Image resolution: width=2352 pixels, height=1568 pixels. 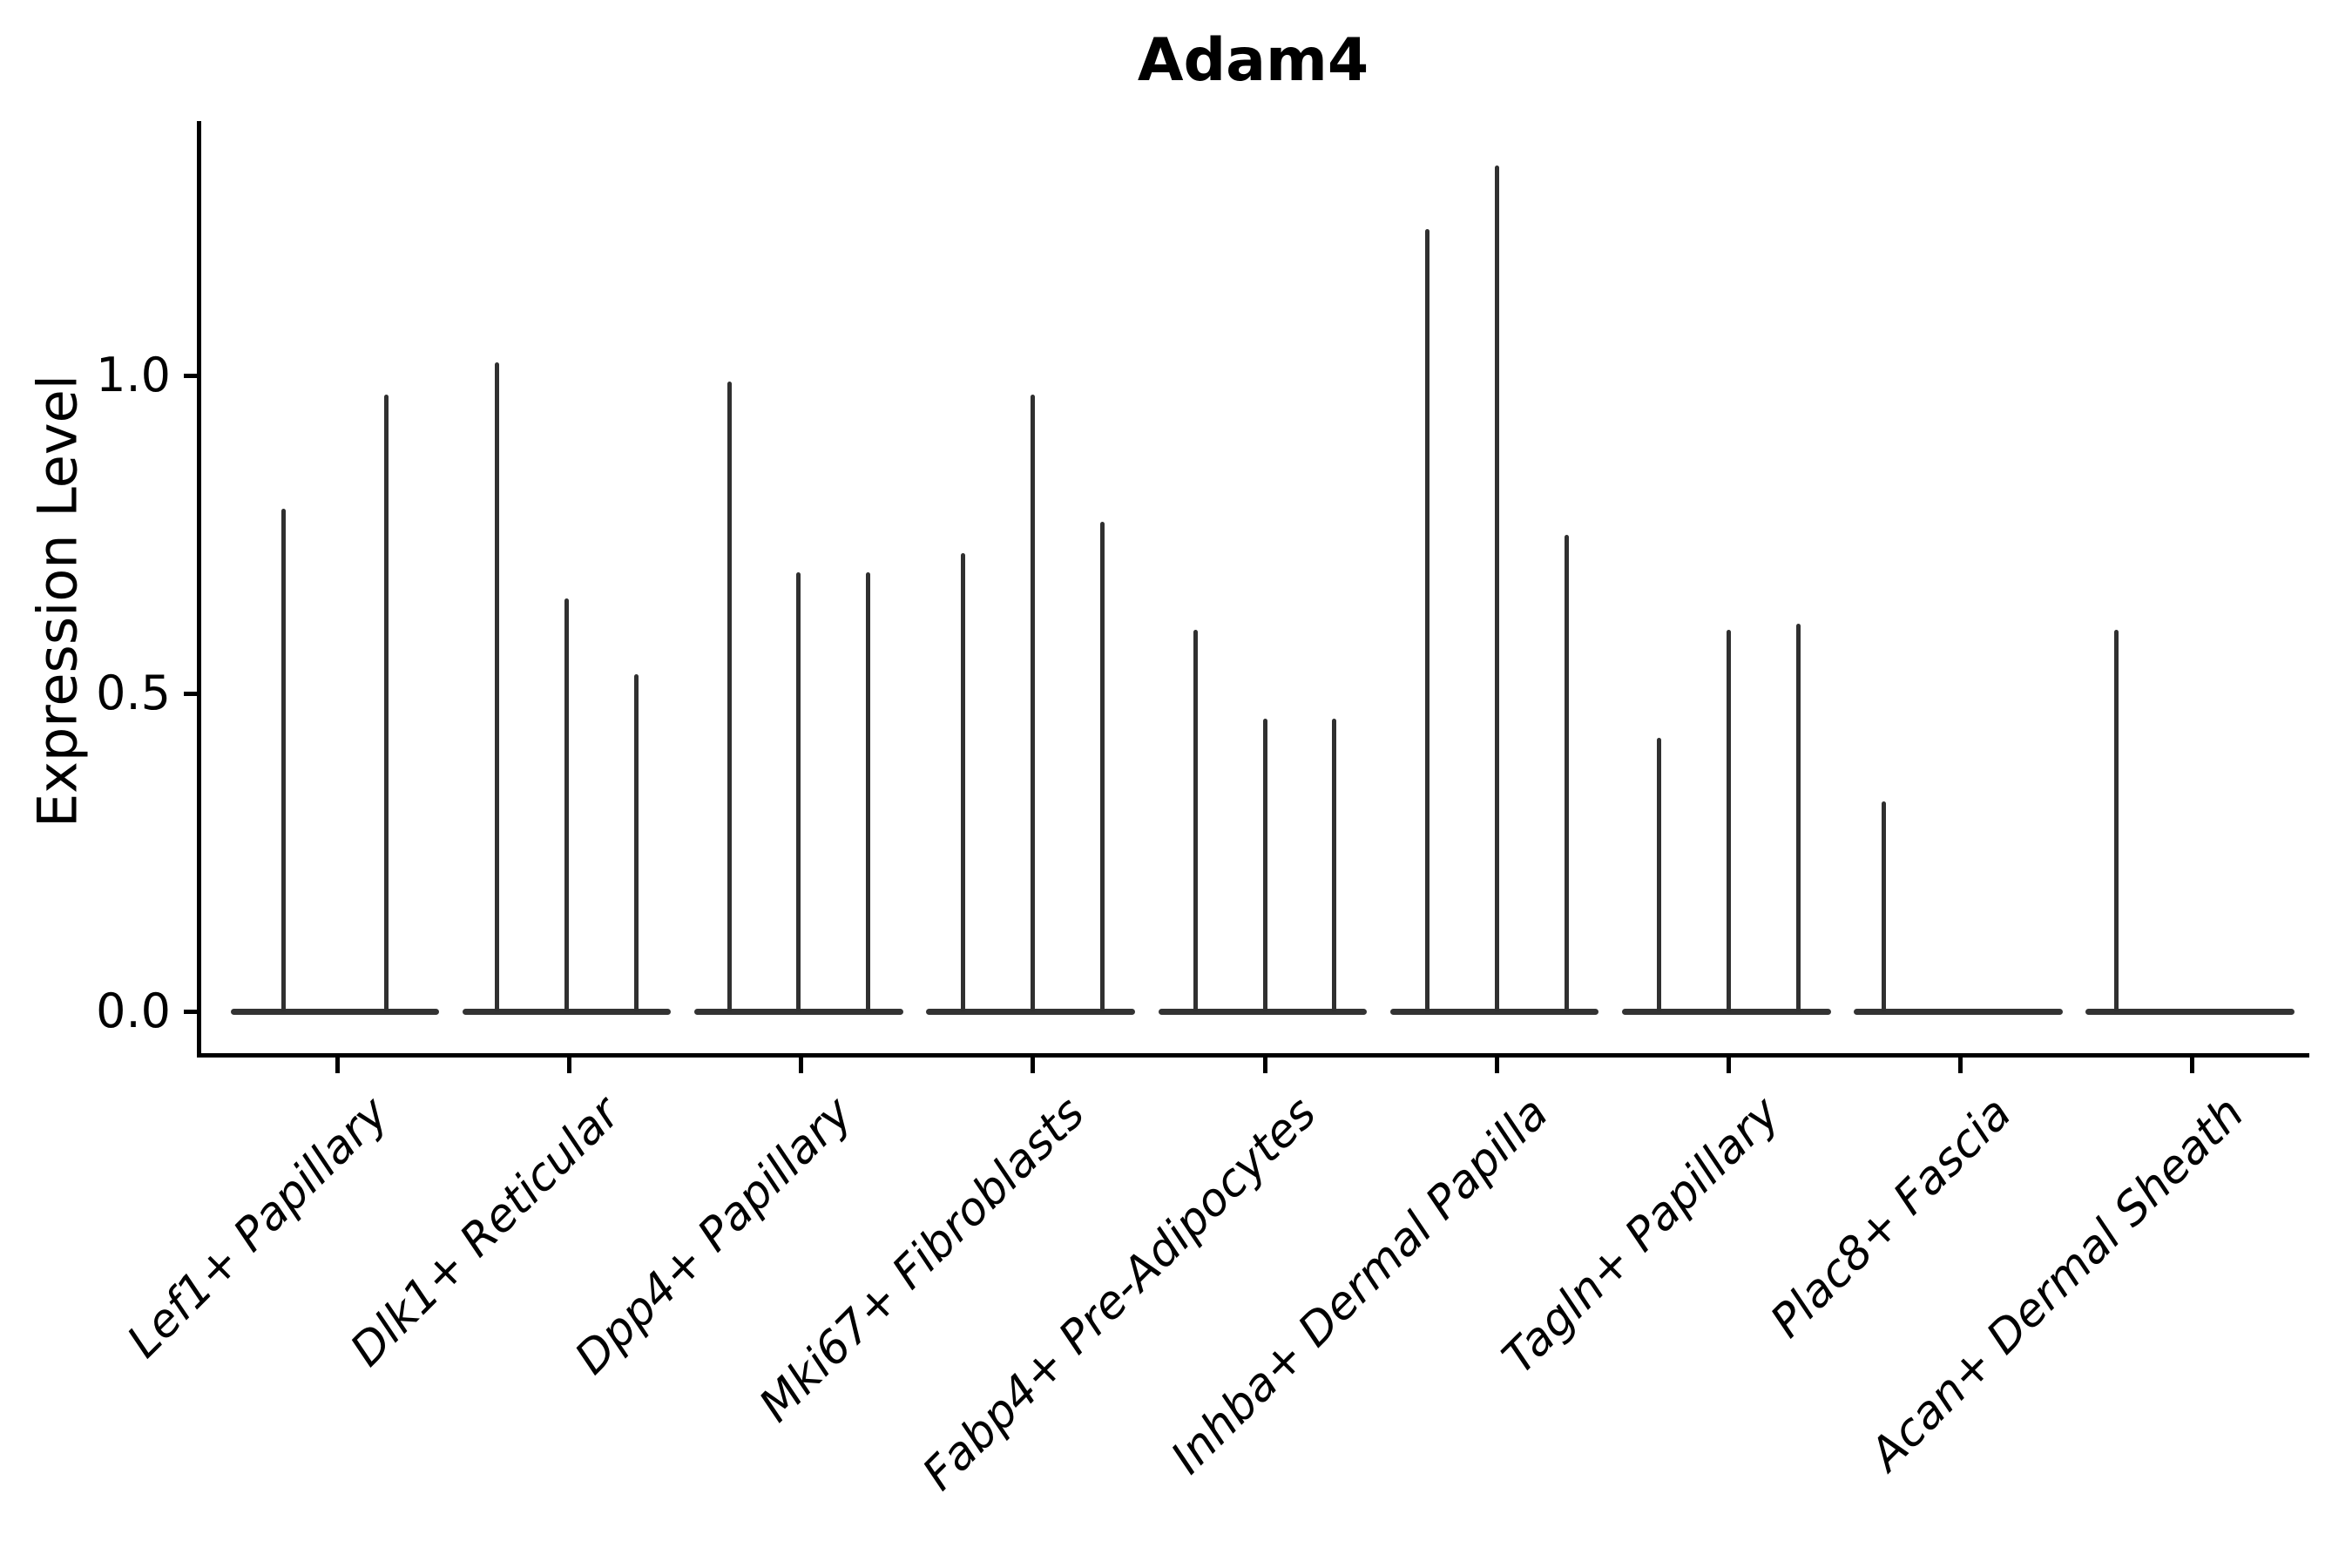 I want to click on x-tick-label: Inhba+ Dermal Papilla, so click(x=1359, y=1285).